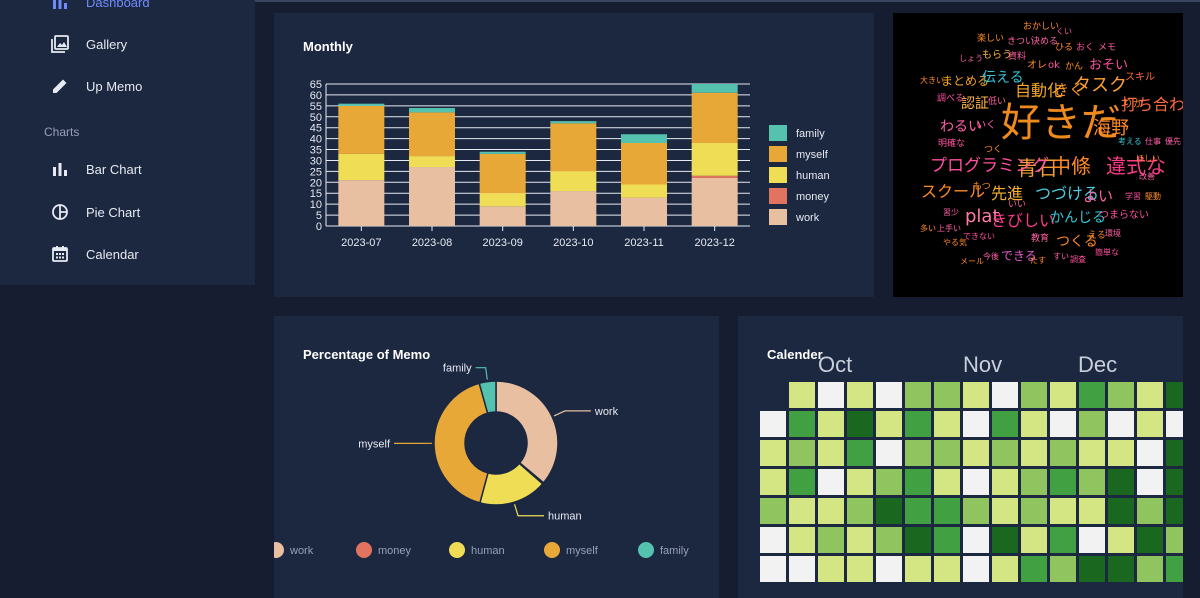  Describe the element at coordinates (361, 243) in the screenshot. I see `x-tick-label: 2023-07` at that location.